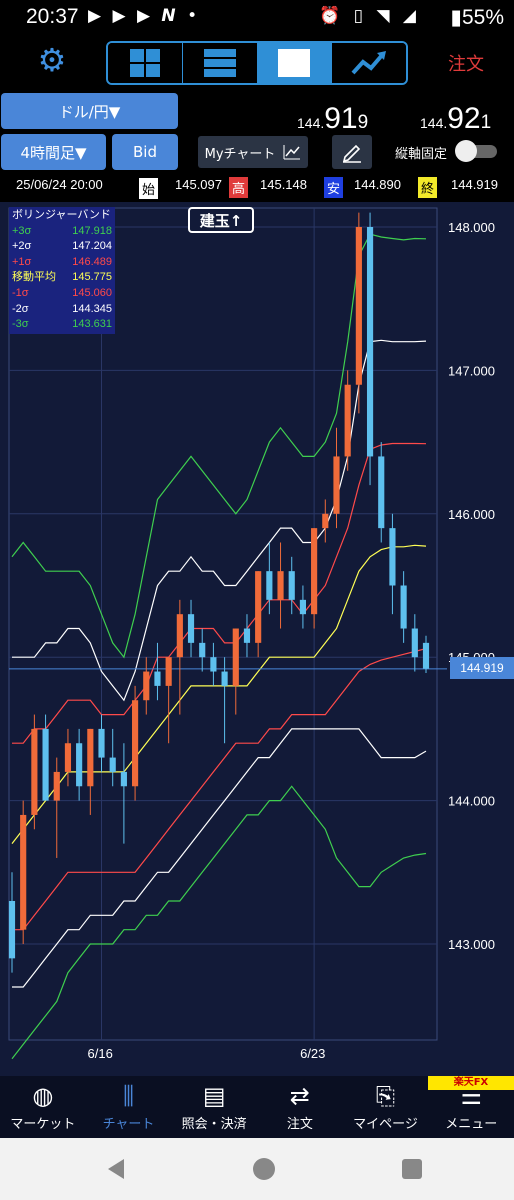 The height and width of the screenshot is (1200, 514). I want to click on bollinger-row-label: +3σ, so click(22, 230).